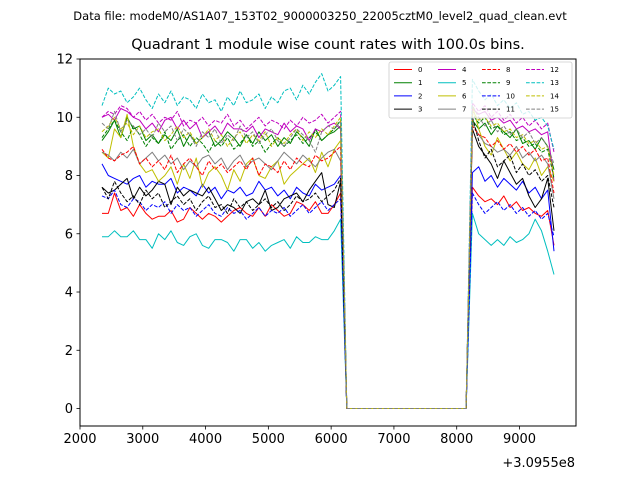 Image resolution: width=640 pixels, height=484 pixels. What do you see at coordinates (480, 90) in the screenshot?
I see `legend-box` at bounding box center [480, 90].